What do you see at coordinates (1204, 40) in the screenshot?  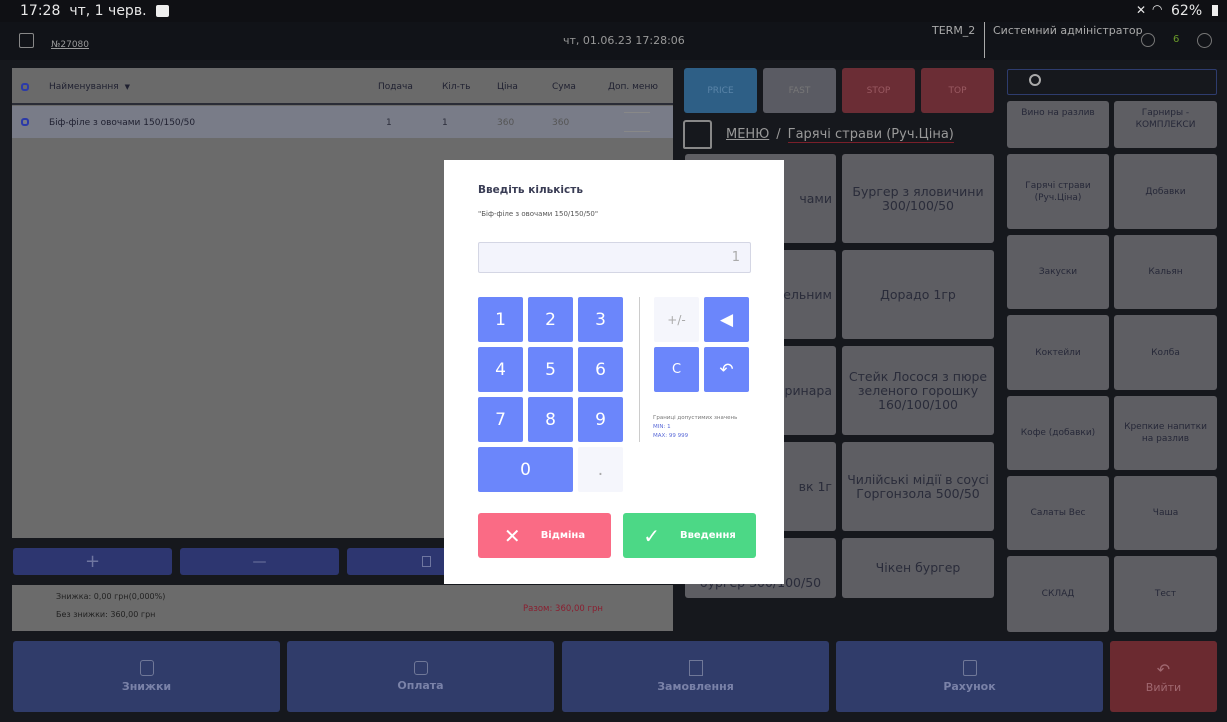 I see `refresh-icon` at bounding box center [1204, 40].